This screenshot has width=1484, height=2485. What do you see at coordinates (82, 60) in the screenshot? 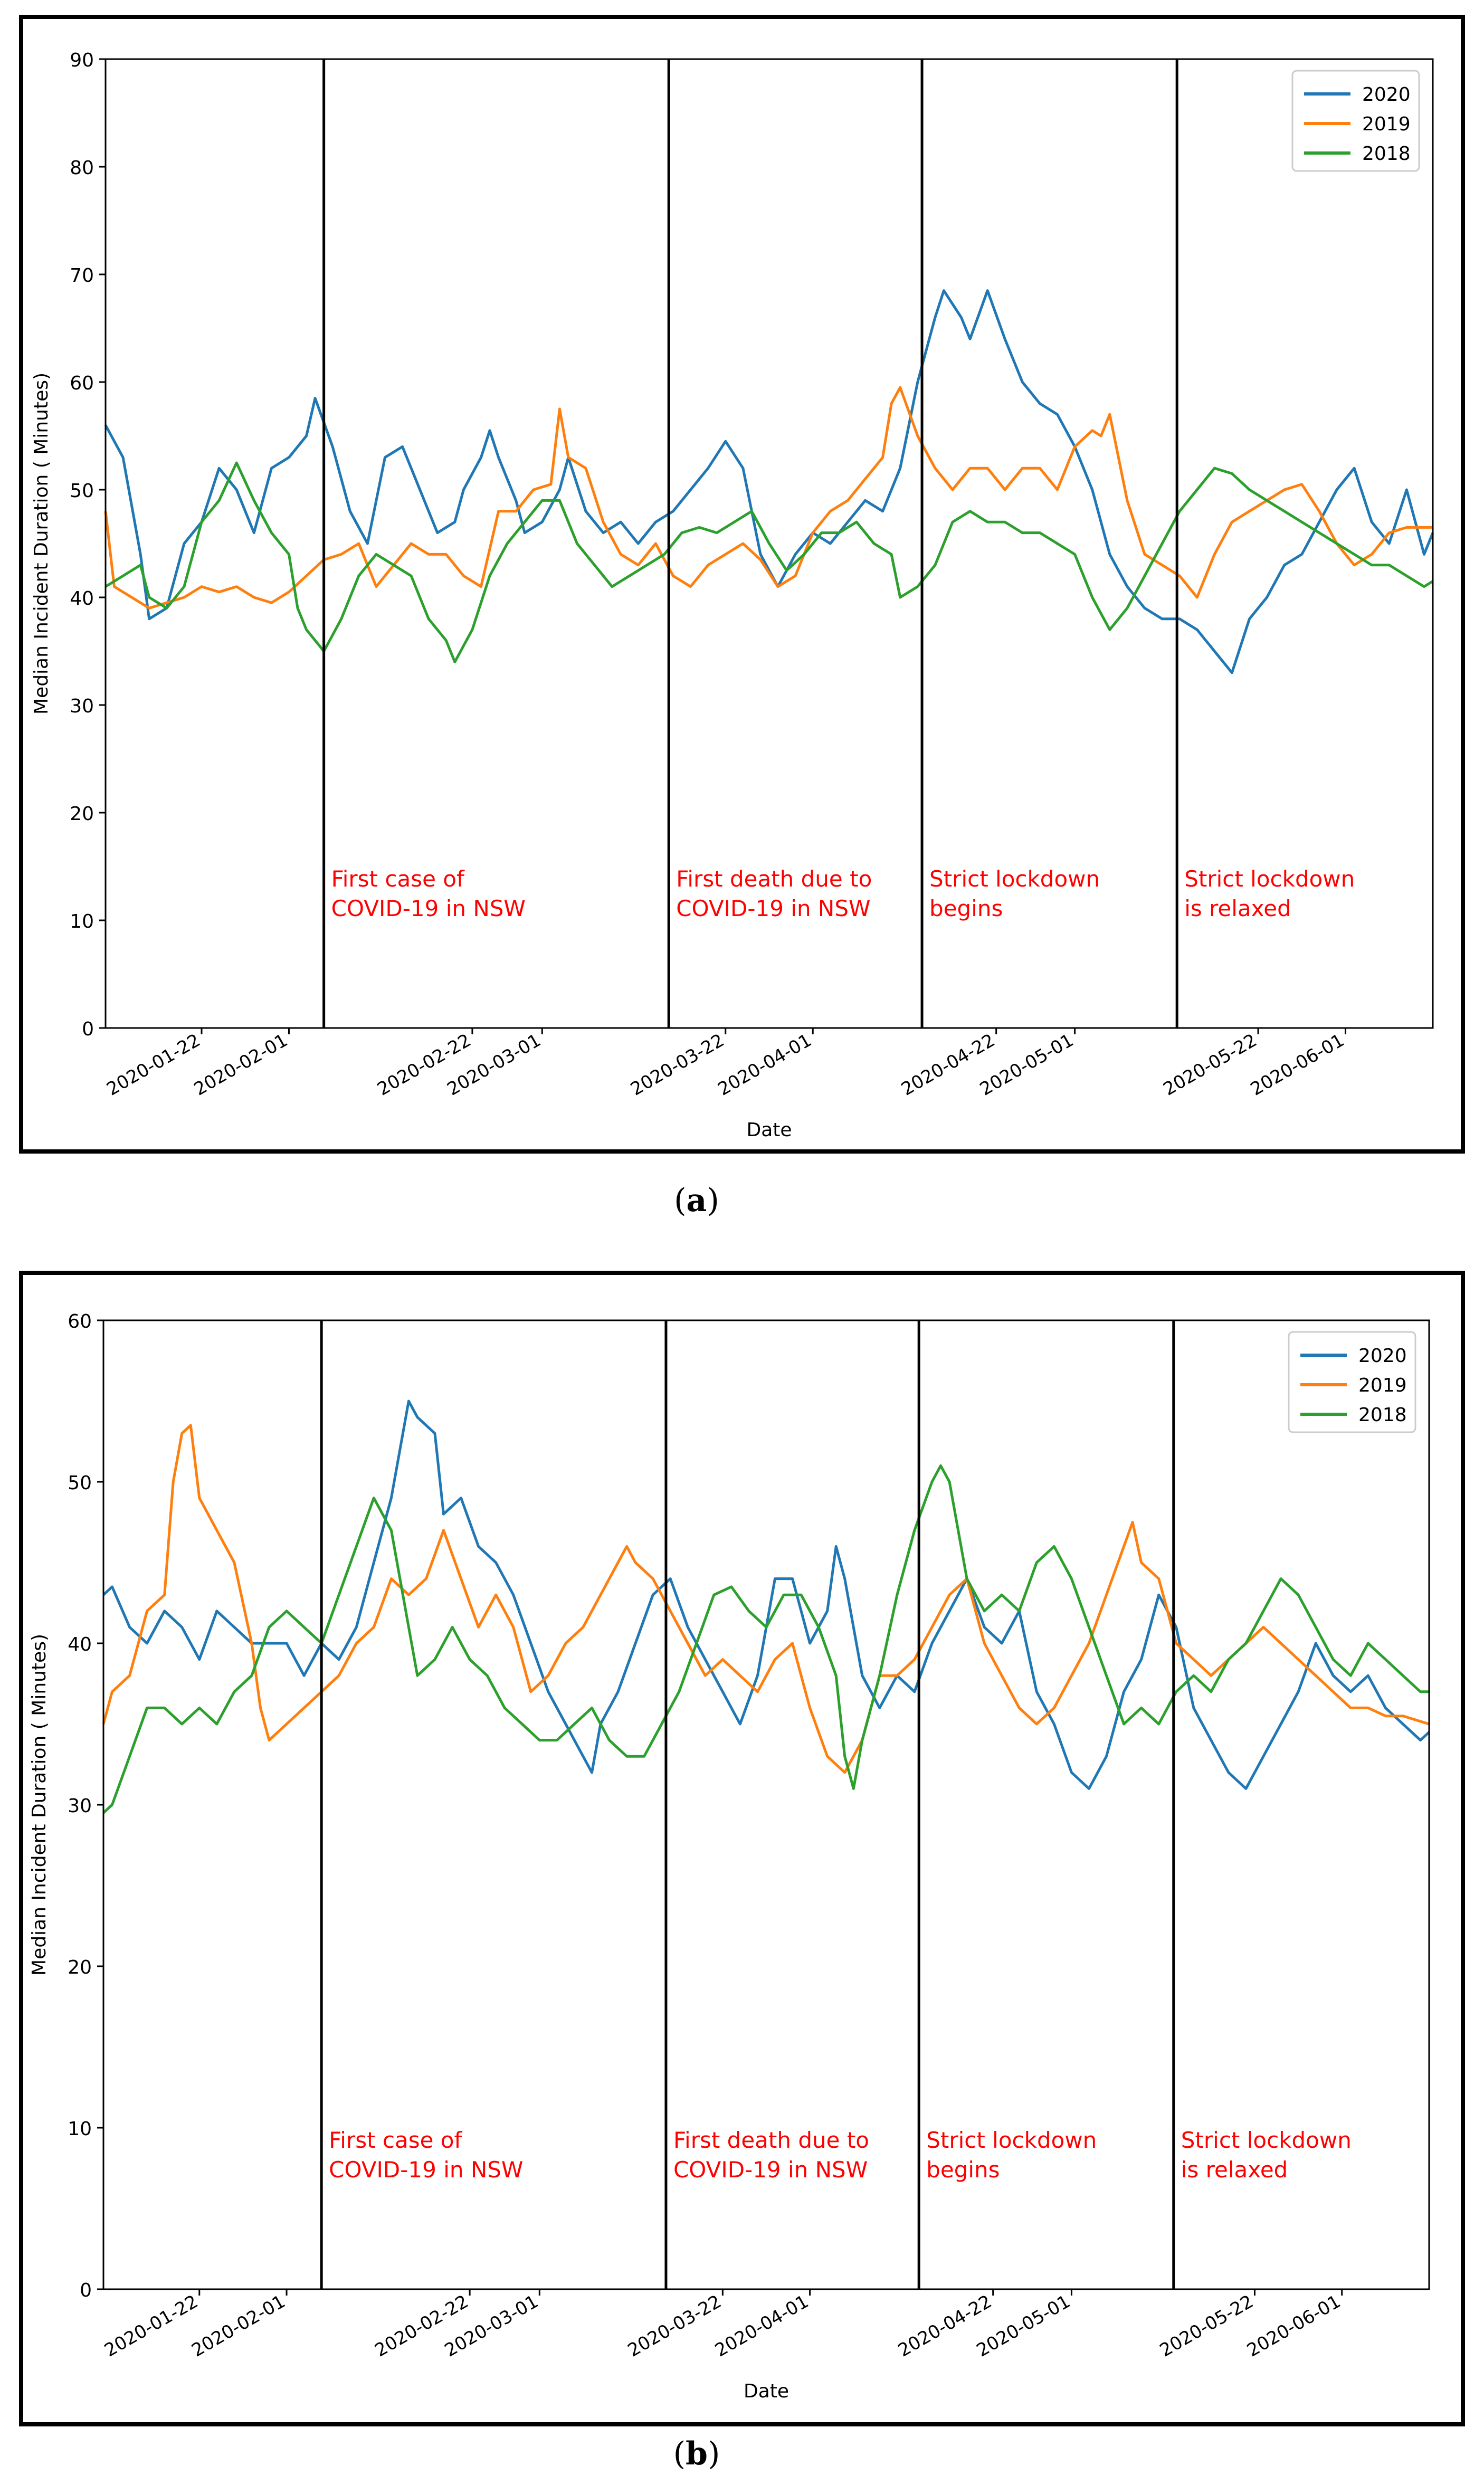
I see `y-tick-label-a: 90` at bounding box center [82, 60].